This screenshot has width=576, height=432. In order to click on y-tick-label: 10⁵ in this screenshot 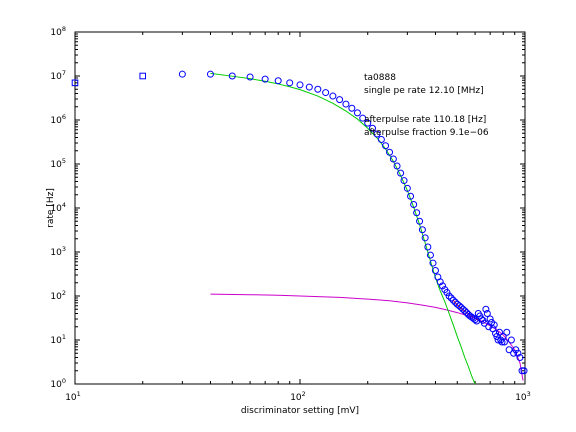, I will do `click(58, 163)`.